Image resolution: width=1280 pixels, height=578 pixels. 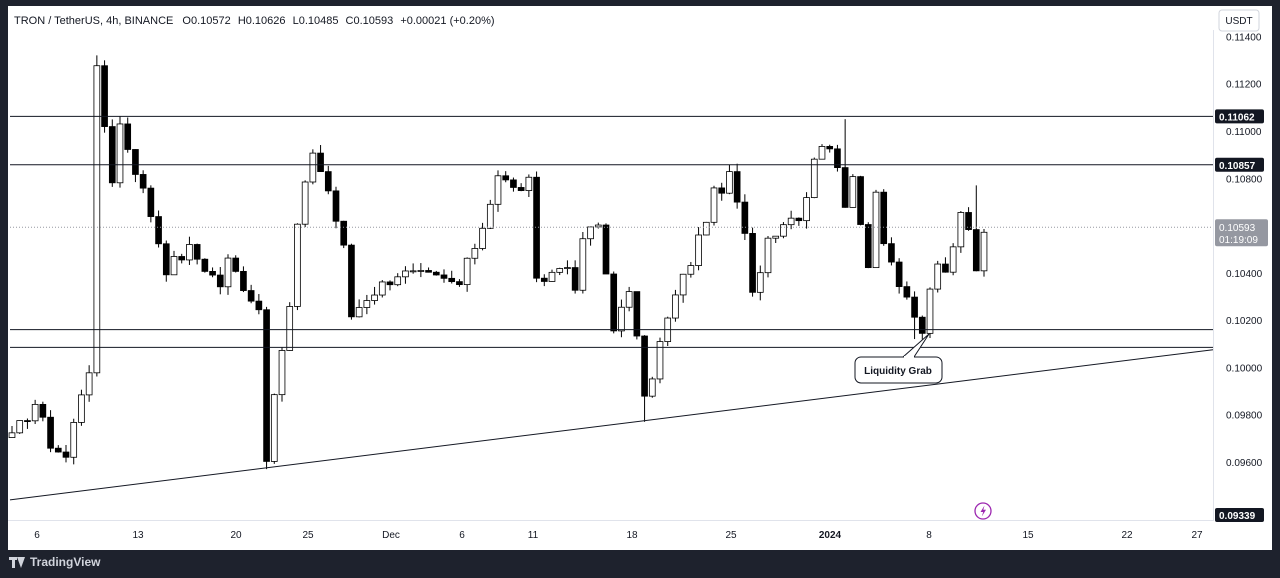 What do you see at coordinates (898, 358) in the screenshot?
I see `liquidity-grab-callout: Liquidity Grab` at bounding box center [898, 358].